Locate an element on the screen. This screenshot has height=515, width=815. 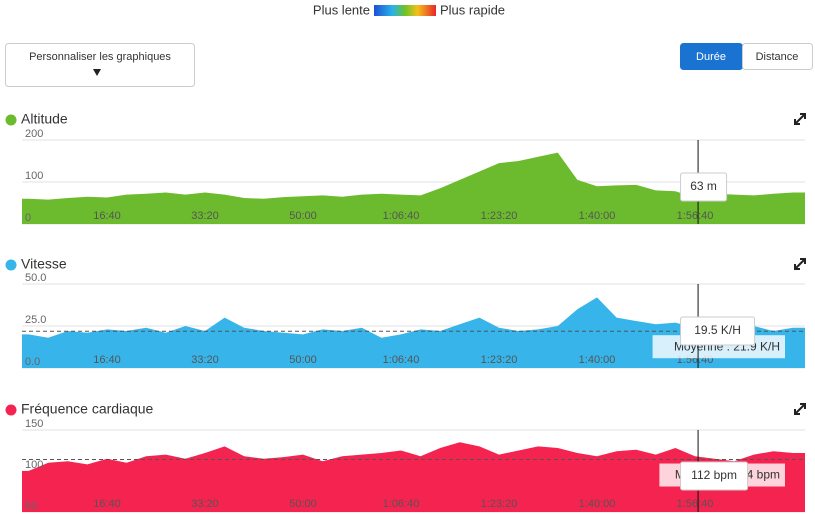
y-tick-label: 50.0 is located at coordinates (35, 278).